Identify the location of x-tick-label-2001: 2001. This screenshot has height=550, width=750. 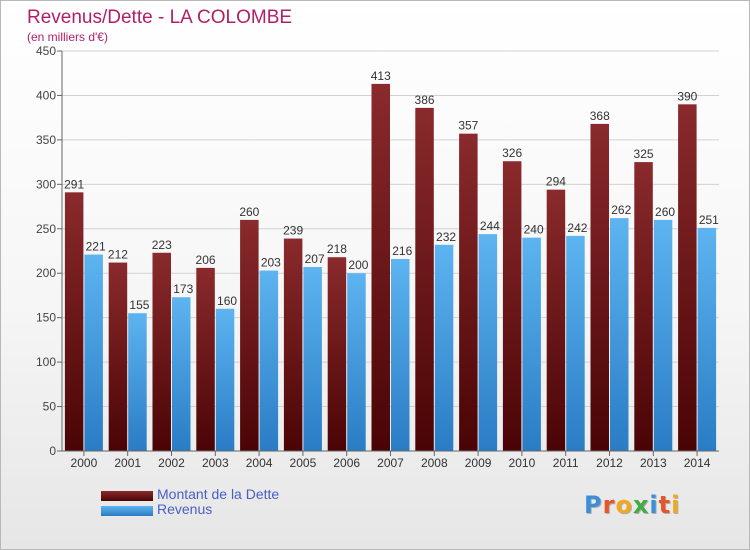
(127, 463).